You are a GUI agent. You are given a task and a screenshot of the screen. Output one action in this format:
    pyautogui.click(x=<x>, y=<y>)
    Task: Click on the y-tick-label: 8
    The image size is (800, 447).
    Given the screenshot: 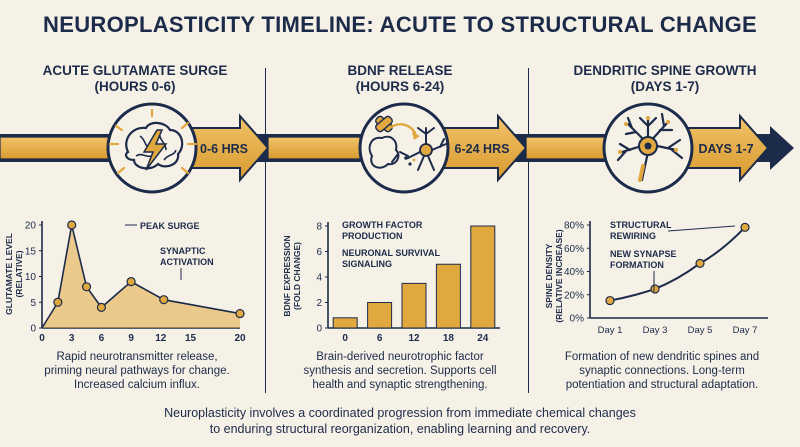 What is the action you would take?
    pyautogui.click(x=319, y=227)
    